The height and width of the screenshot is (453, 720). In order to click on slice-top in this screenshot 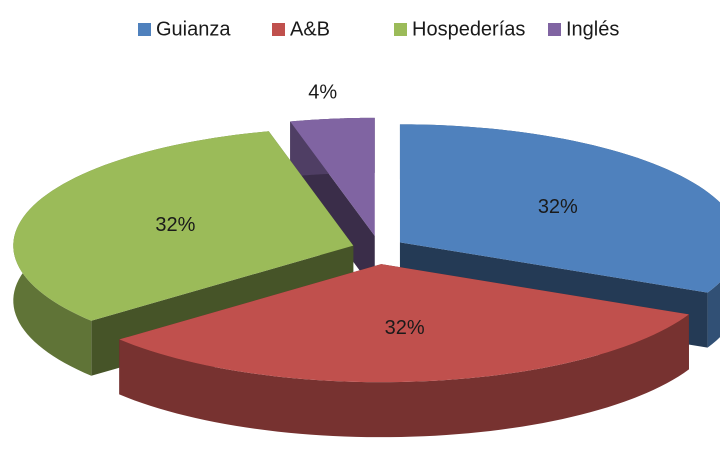, I will do `click(332, 176)`.